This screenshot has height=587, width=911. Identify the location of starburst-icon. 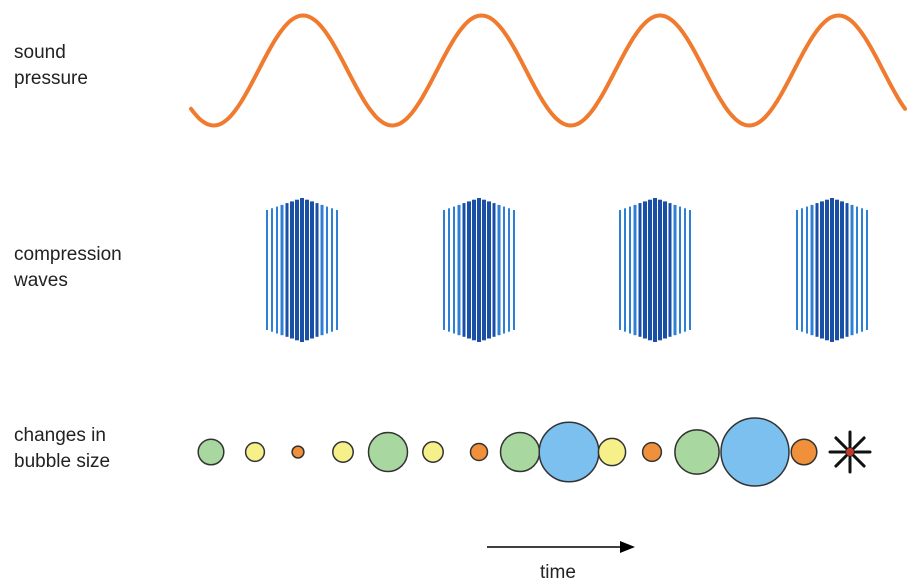
(850, 452).